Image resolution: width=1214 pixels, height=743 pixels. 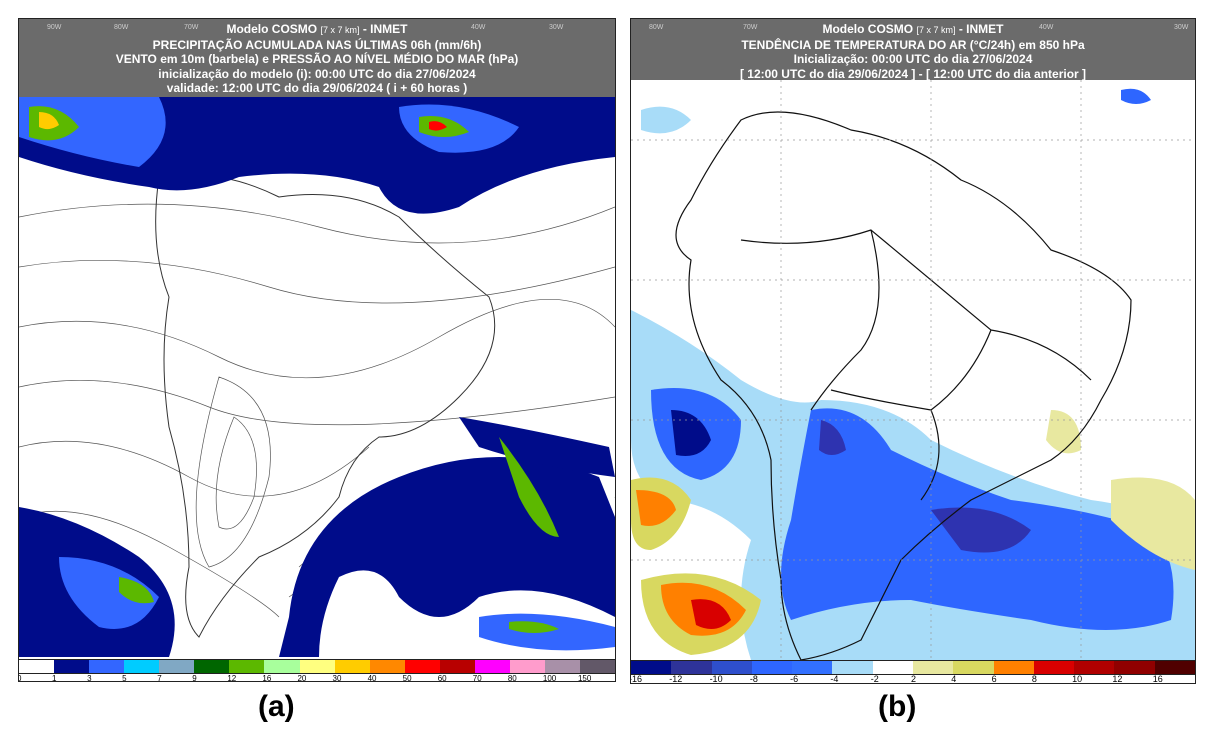 What do you see at coordinates (512, 678) in the screenshot?
I see `colorbar-label: 80` at bounding box center [512, 678].